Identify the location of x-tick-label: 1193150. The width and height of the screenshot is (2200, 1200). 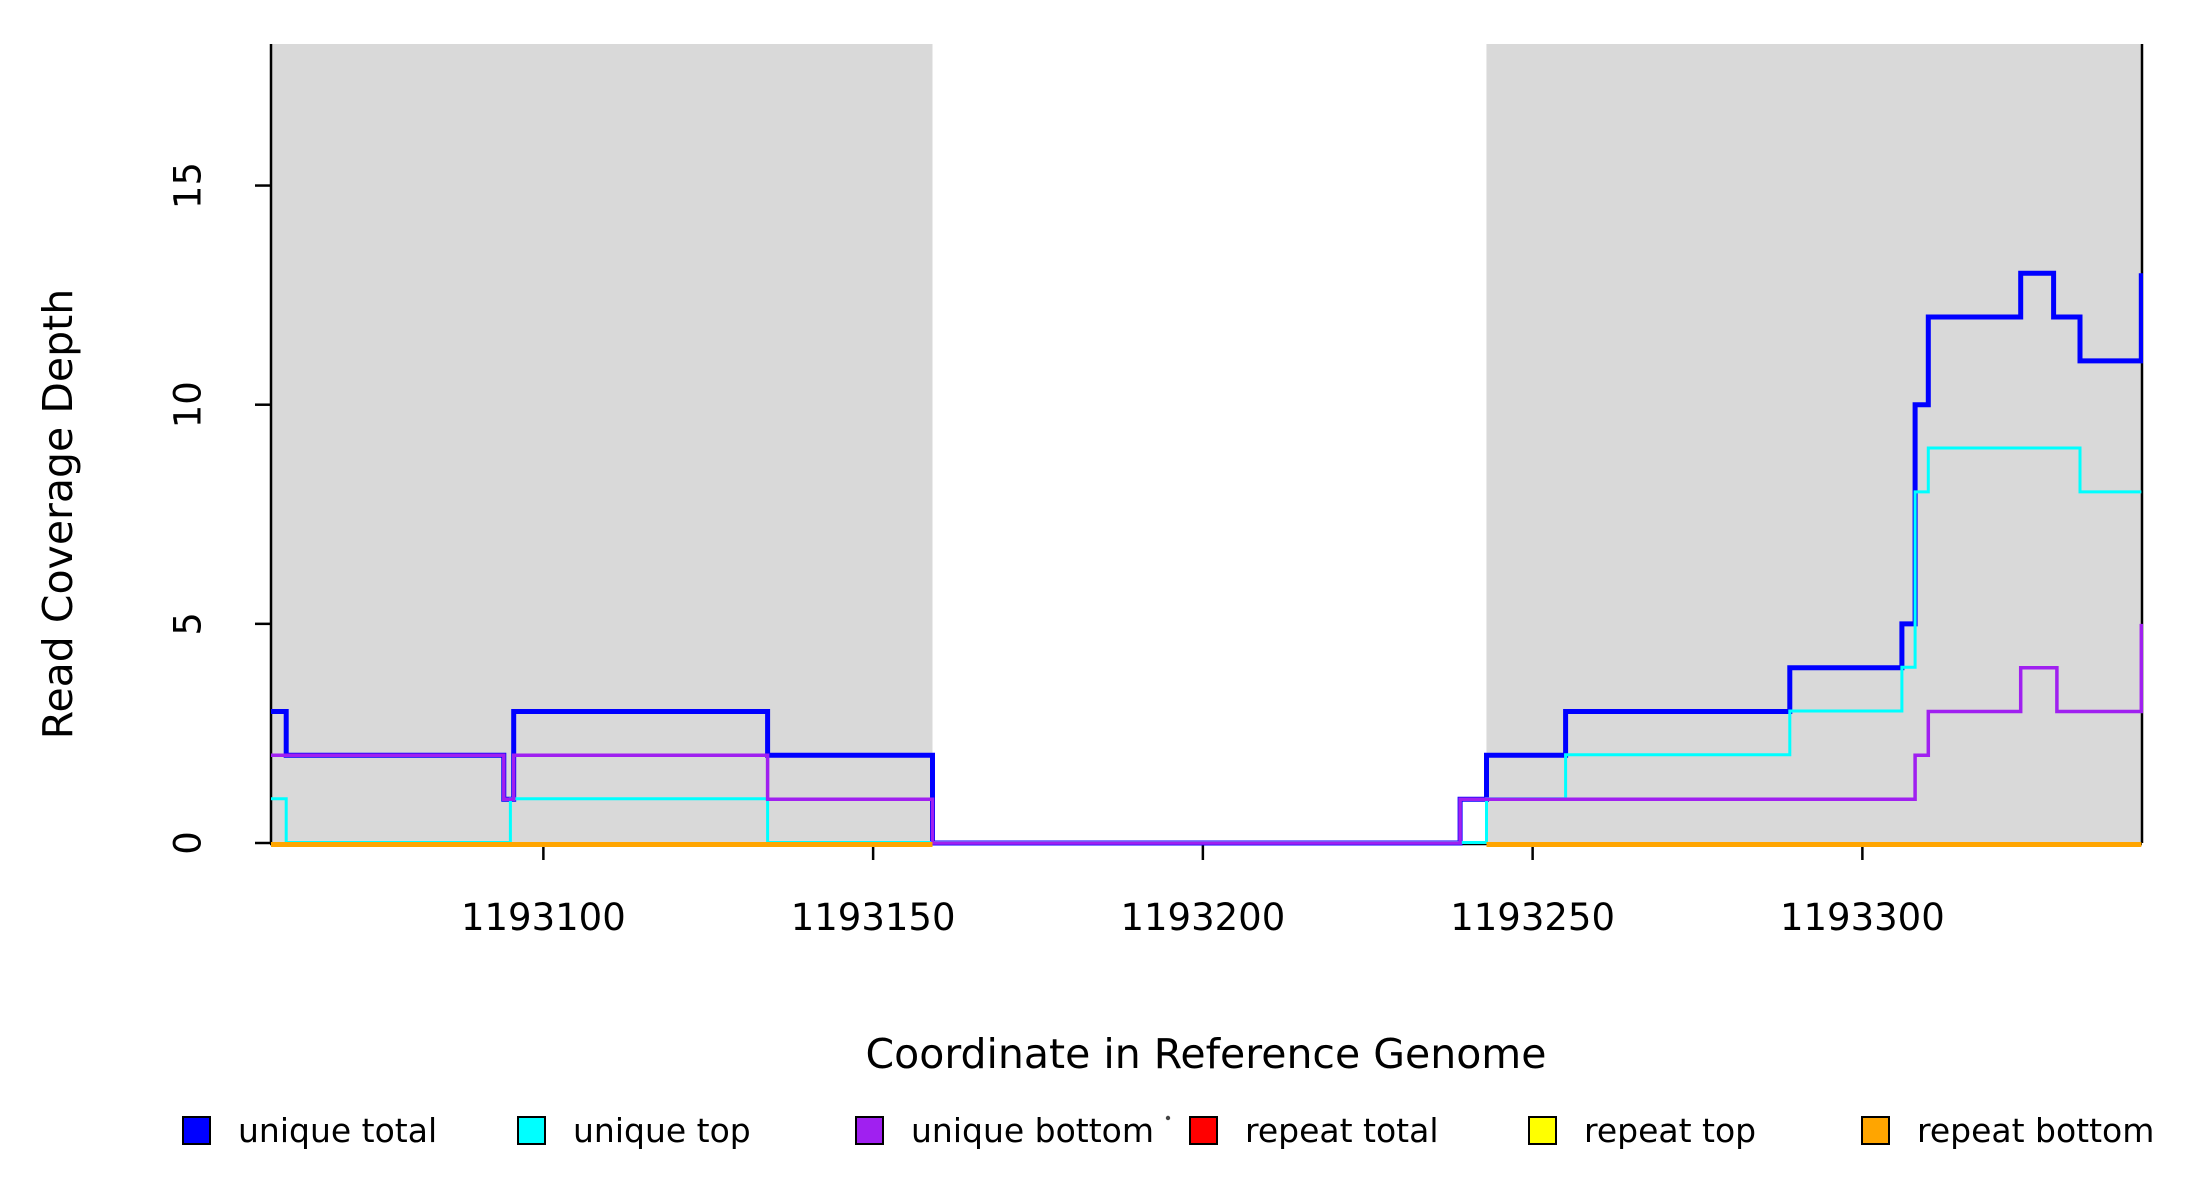
(873, 917).